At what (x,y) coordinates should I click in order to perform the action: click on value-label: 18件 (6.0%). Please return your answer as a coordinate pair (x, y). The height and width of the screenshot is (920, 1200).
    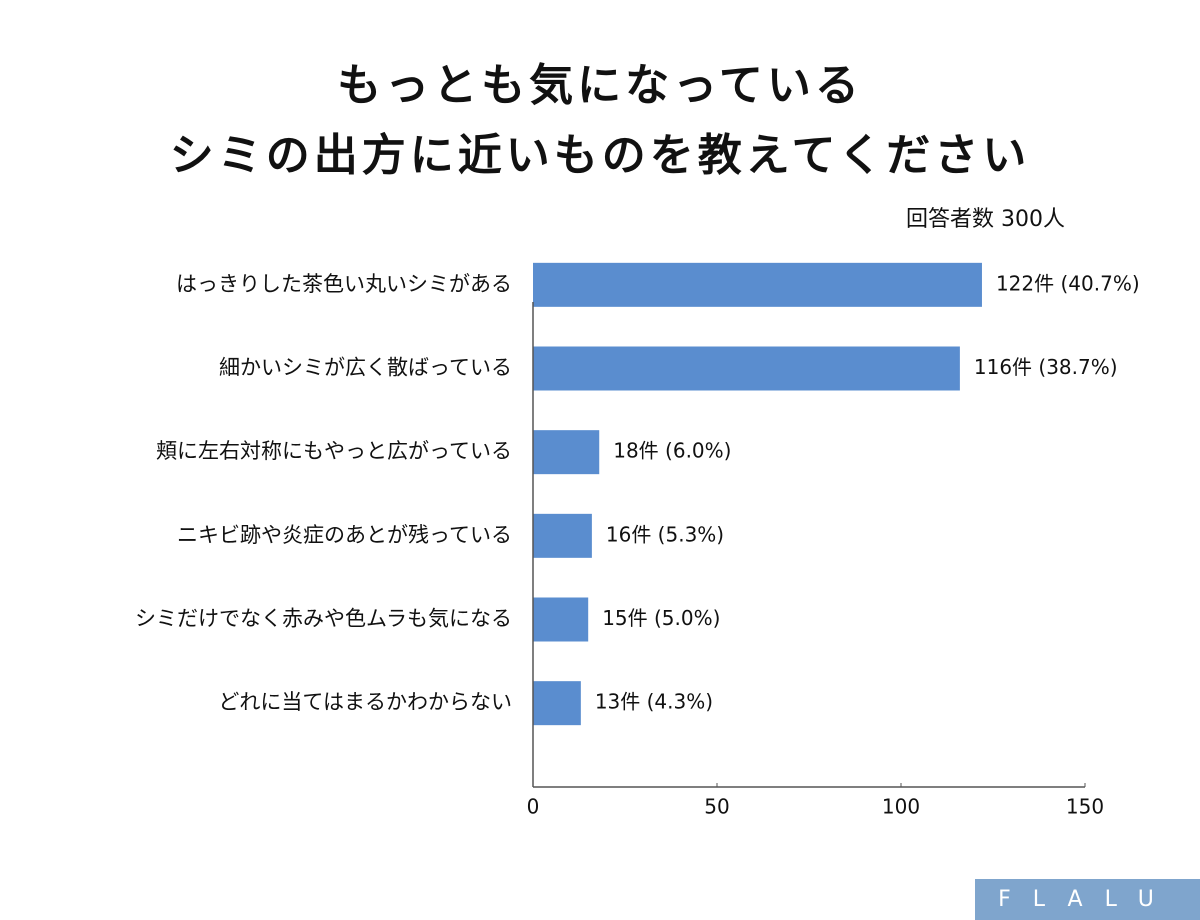
    Looking at the image, I should click on (672, 451).